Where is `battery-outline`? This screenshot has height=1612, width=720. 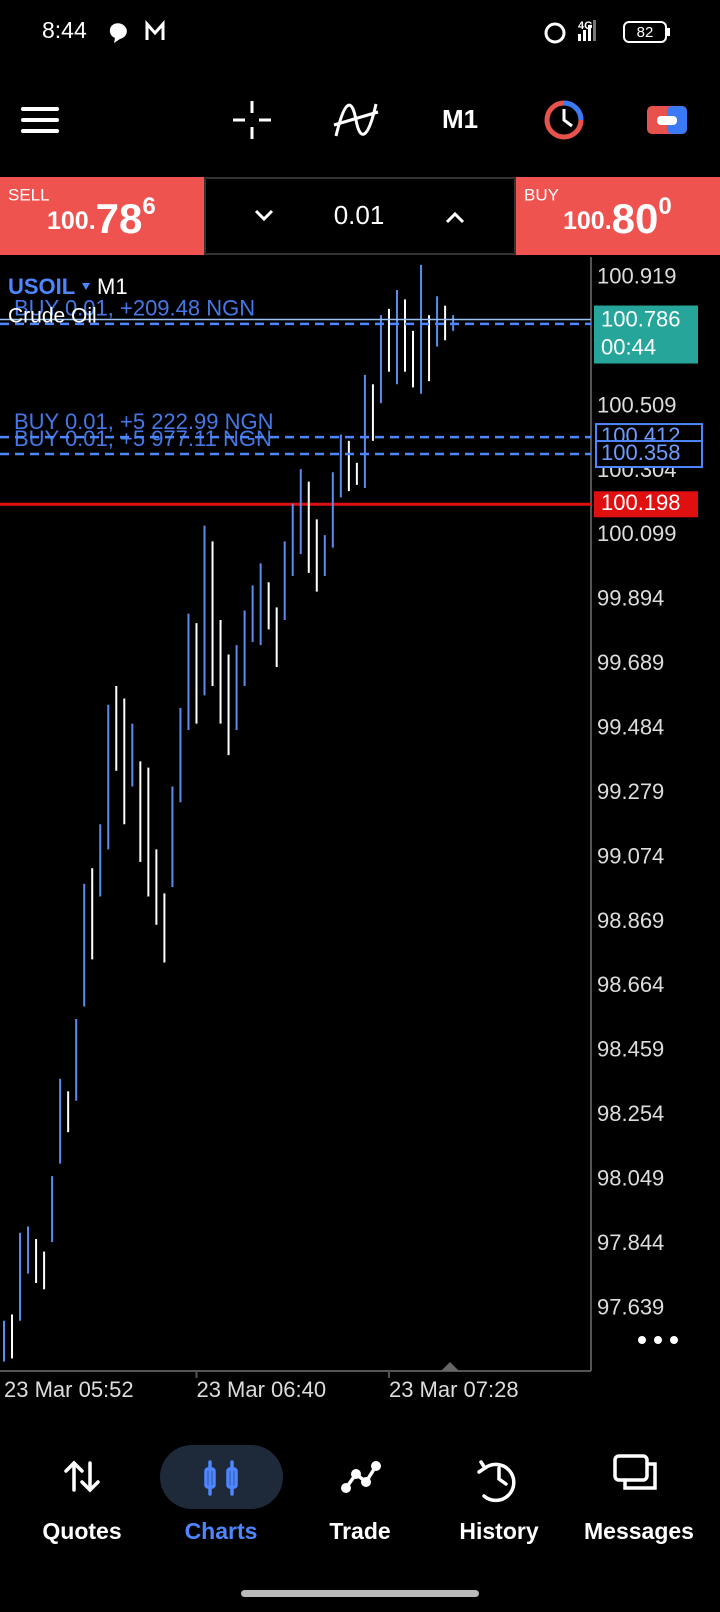
battery-outline is located at coordinates (645, 32).